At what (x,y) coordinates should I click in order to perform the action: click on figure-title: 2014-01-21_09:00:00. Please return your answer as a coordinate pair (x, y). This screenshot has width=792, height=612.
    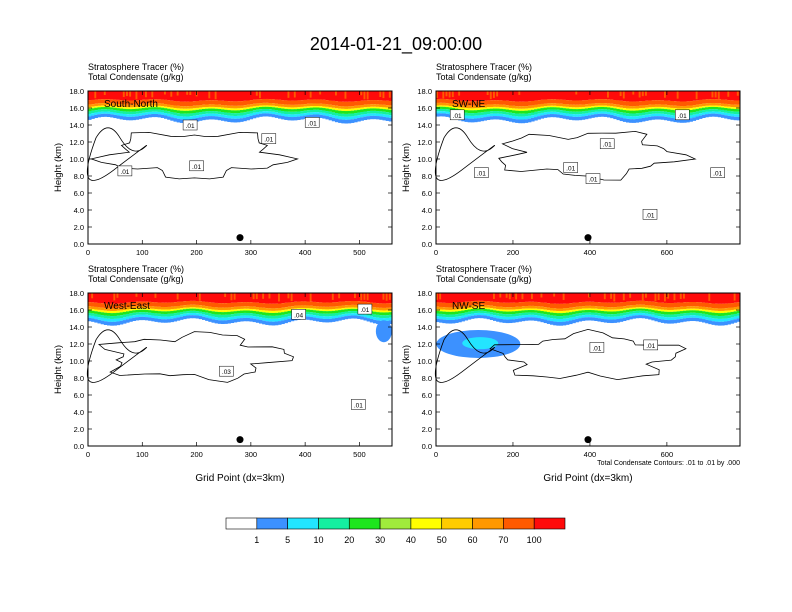
    Looking at the image, I should click on (396, 44).